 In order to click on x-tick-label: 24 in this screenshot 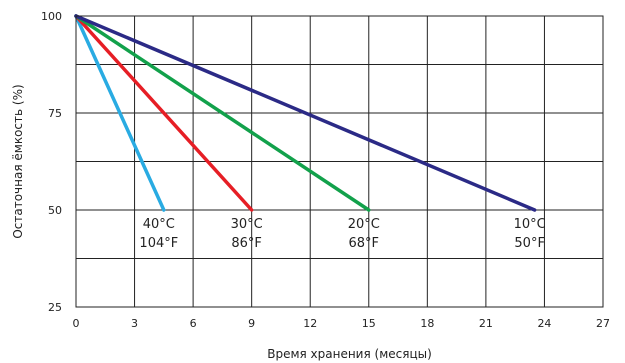, I will do `click(544, 323)`.